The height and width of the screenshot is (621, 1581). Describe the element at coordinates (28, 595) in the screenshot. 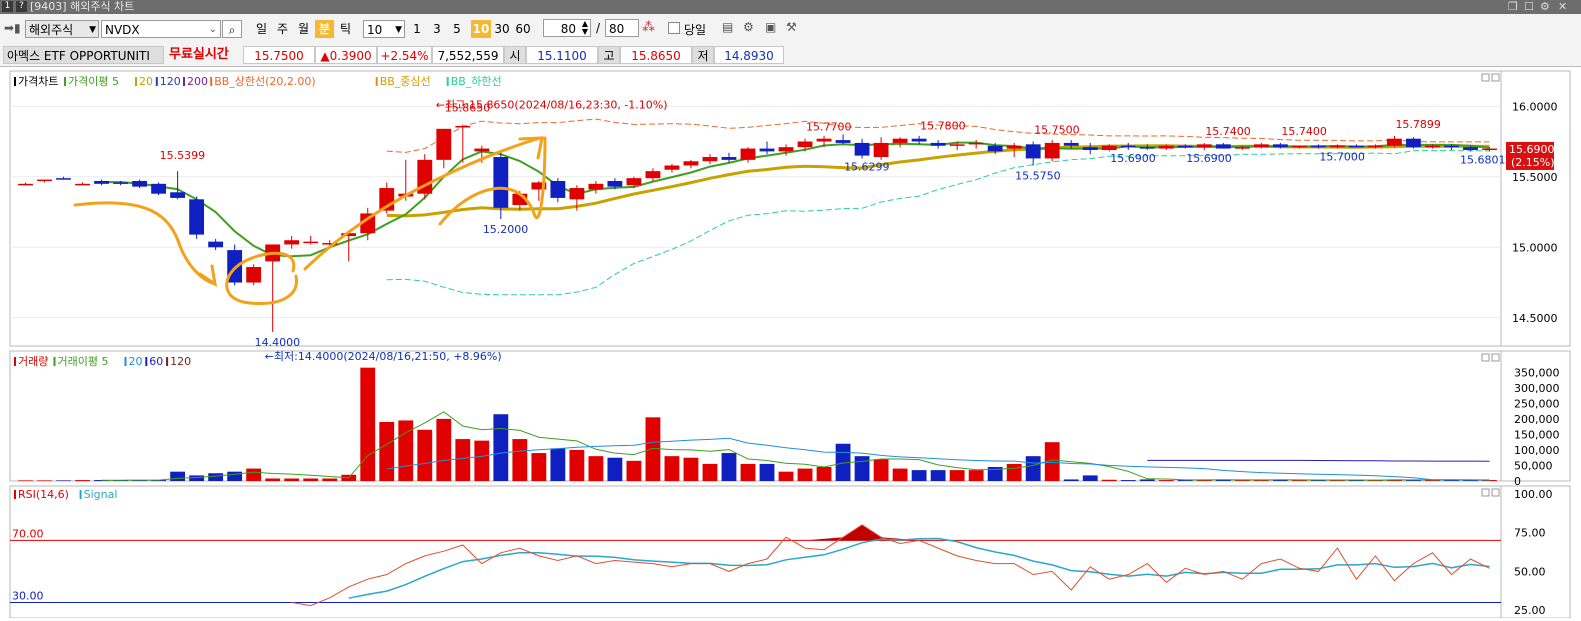

I see `rsi-30-label: 30.00` at that location.